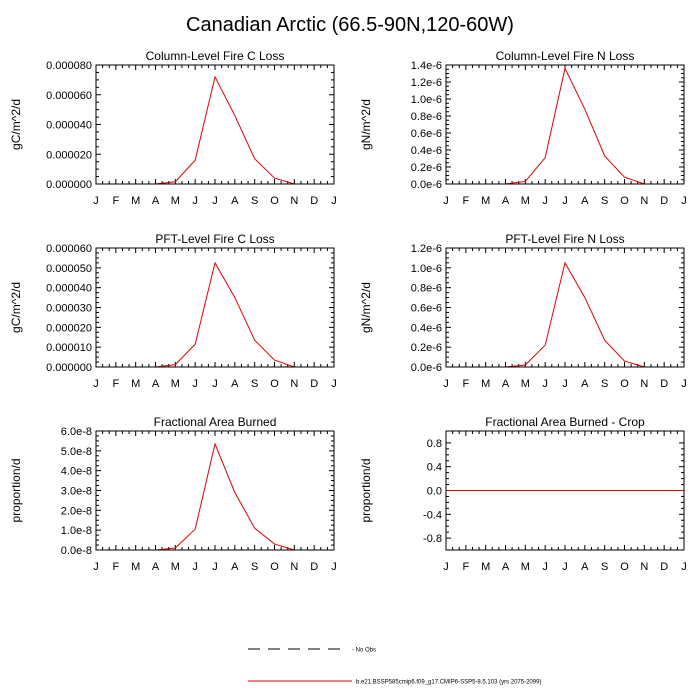  Describe the element at coordinates (16, 307) in the screenshot. I see `y-axis-label: gC/m^2/d` at that location.